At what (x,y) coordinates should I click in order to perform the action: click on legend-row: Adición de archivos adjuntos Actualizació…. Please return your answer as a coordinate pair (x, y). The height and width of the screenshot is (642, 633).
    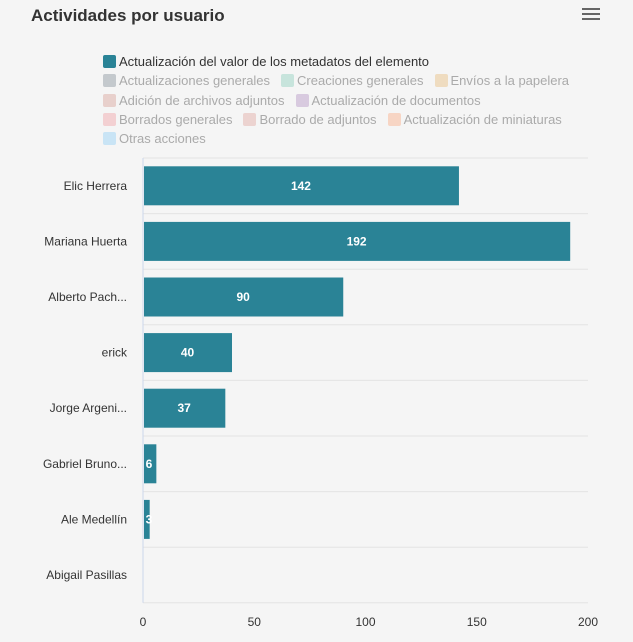
    Looking at the image, I should click on (353, 100).